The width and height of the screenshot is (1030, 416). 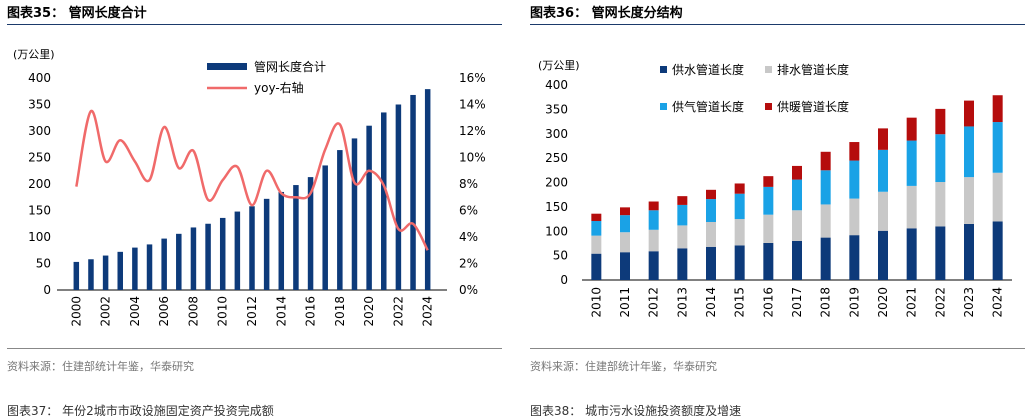 I want to click on y-tick-label-right: 12%, so click(x=472, y=131).